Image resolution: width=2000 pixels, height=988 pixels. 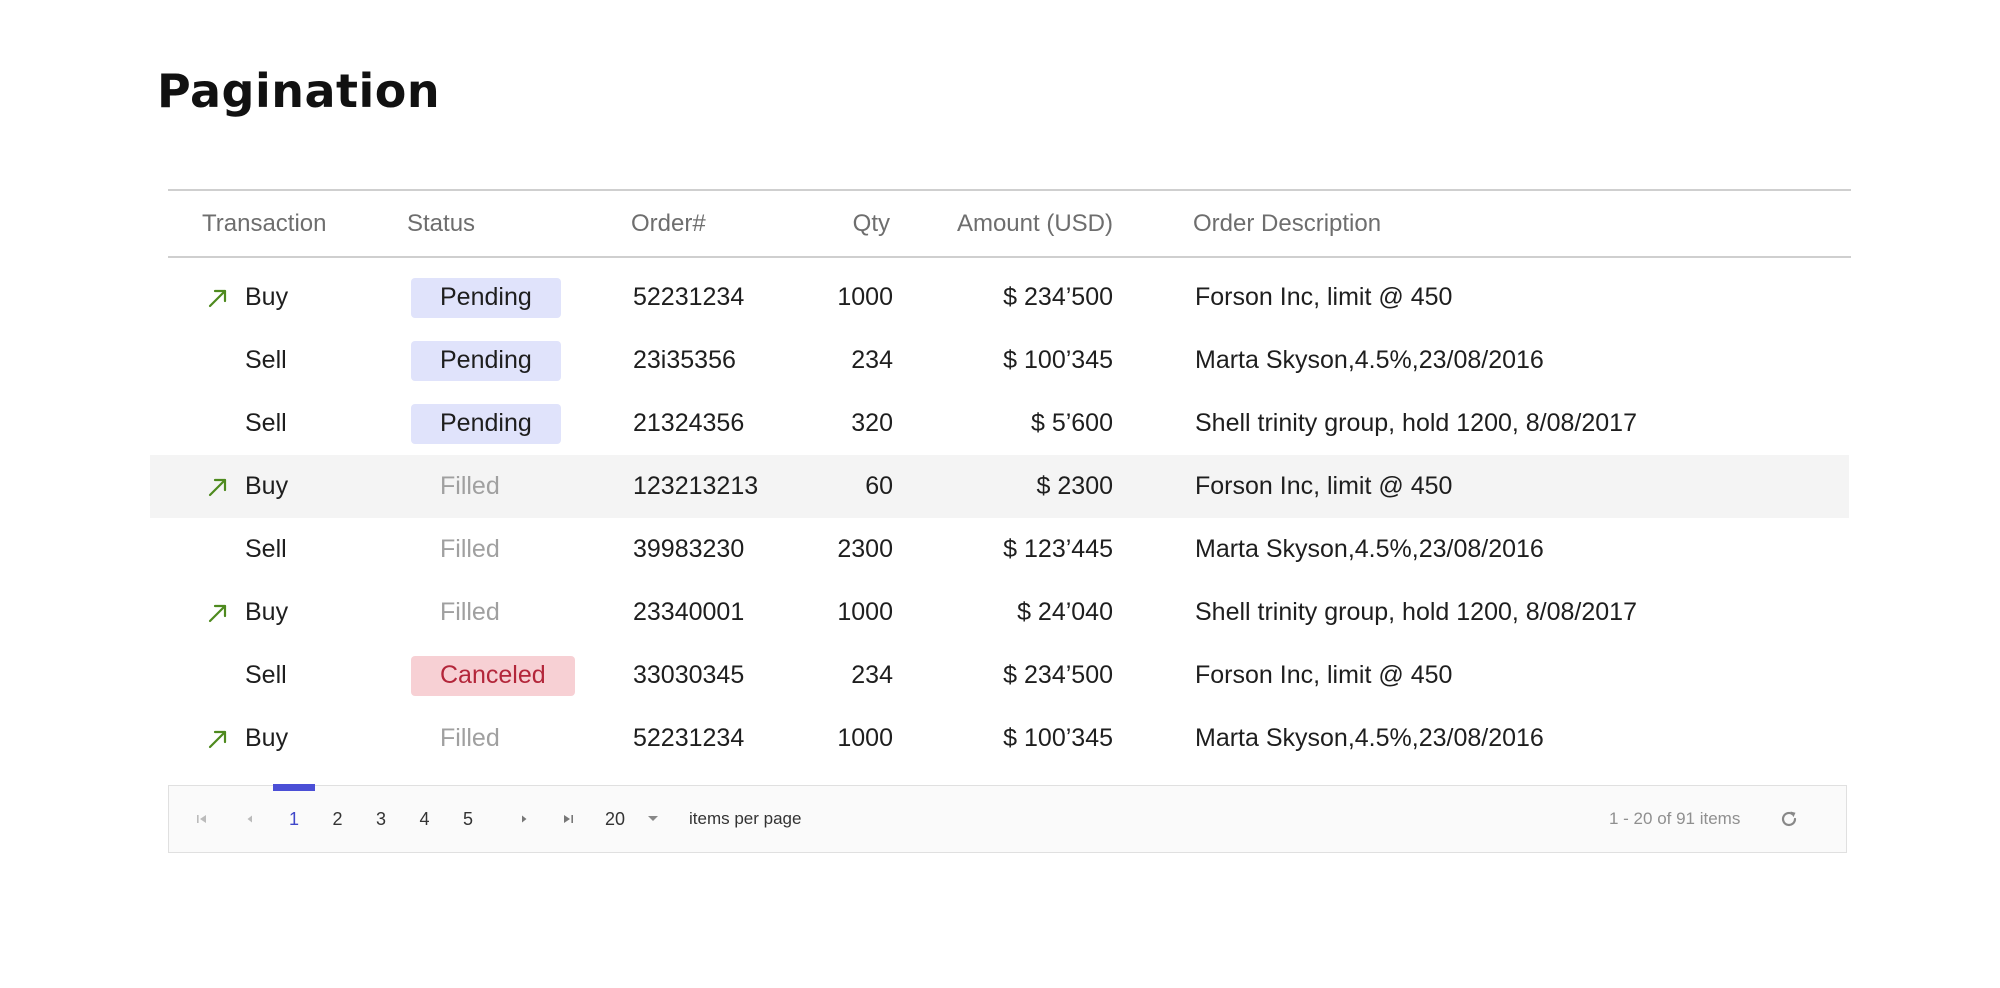 I want to click on cell-order: 23340001, so click(x=689, y=612).